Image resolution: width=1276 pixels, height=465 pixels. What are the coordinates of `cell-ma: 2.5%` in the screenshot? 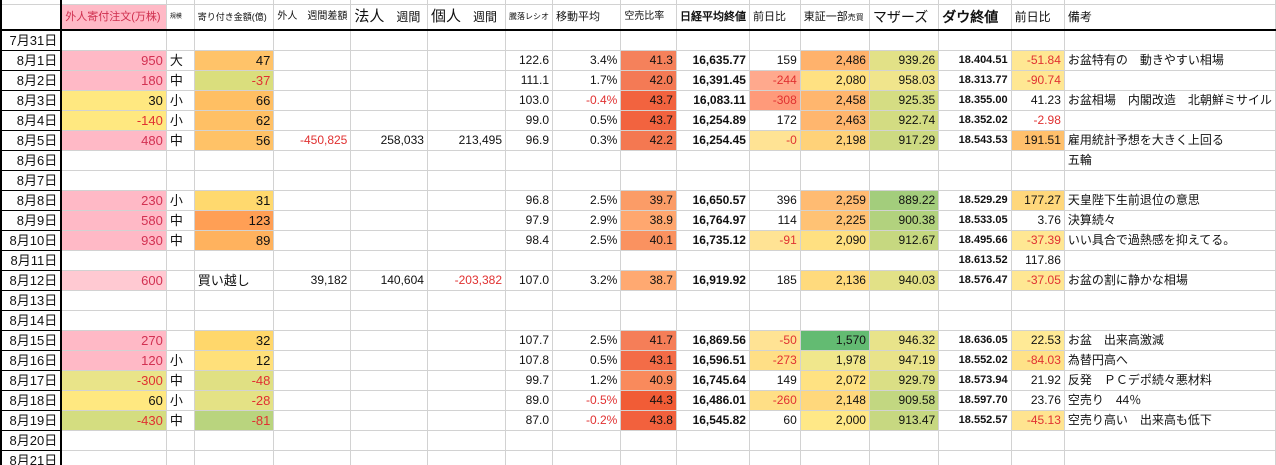 It's located at (587, 240).